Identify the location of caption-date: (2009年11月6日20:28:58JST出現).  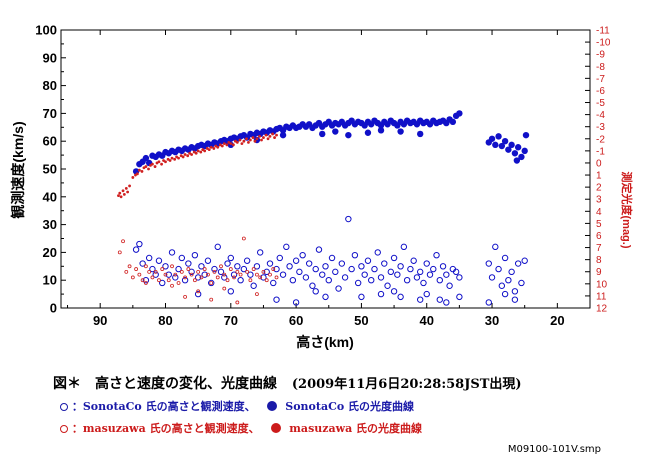
(406, 384).